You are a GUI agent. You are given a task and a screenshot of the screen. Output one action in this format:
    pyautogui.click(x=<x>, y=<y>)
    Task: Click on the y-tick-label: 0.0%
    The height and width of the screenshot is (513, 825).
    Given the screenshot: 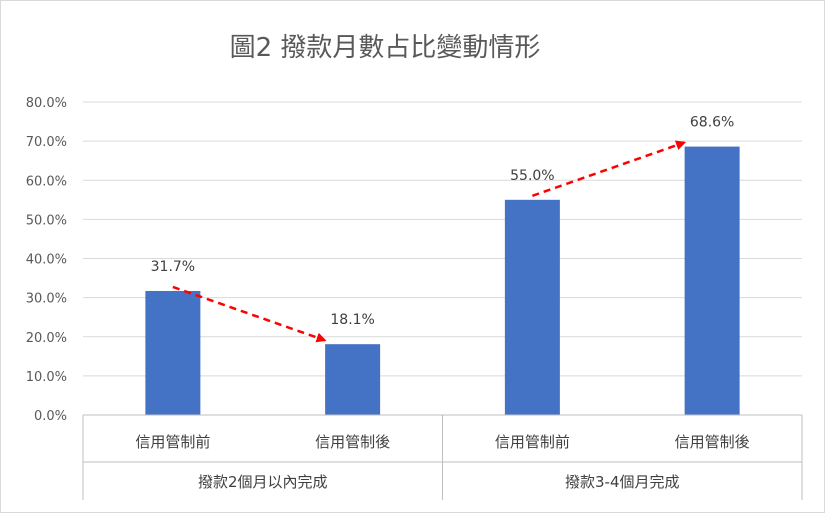 What is the action you would take?
    pyautogui.click(x=50, y=416)
    